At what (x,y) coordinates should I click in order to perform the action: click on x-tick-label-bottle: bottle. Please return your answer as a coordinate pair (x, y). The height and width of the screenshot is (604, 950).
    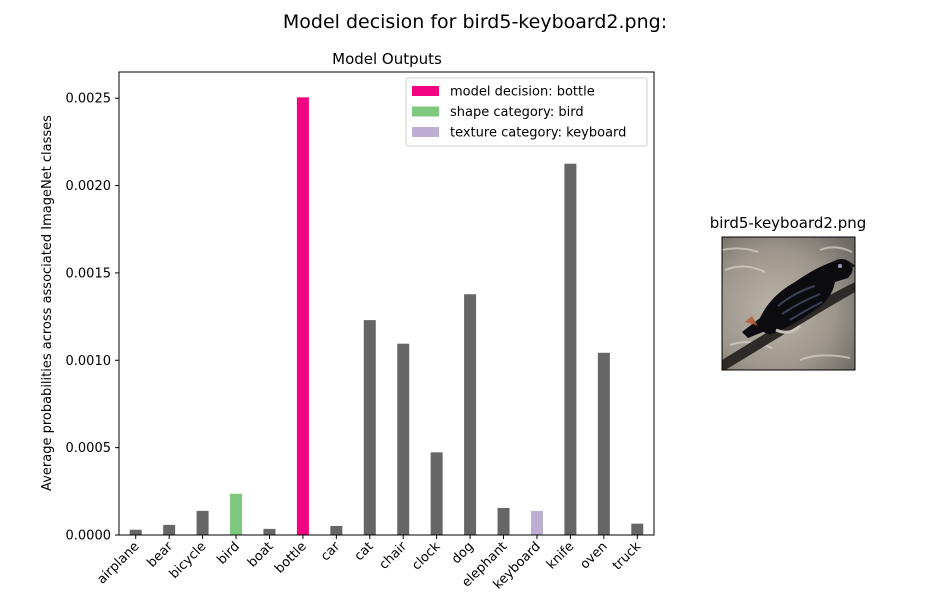
    Looking at the image, I should click on (290, 557).